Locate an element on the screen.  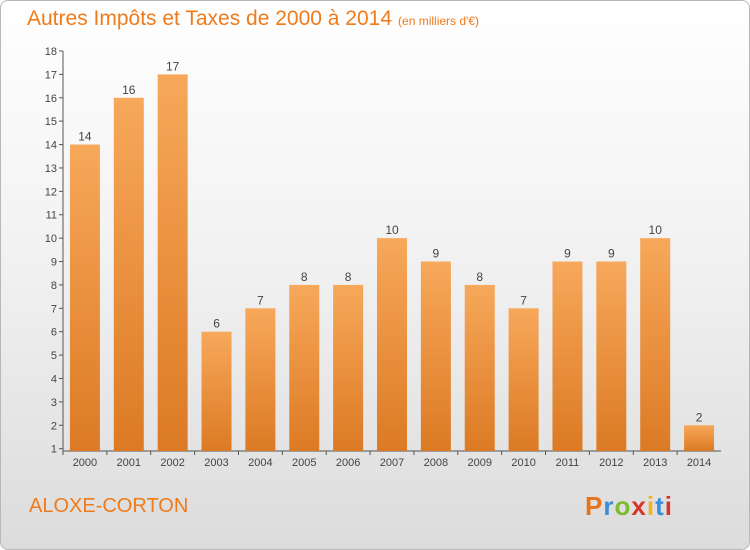
proxiti-logo: Proxiti is located at coordinates (629, 506).